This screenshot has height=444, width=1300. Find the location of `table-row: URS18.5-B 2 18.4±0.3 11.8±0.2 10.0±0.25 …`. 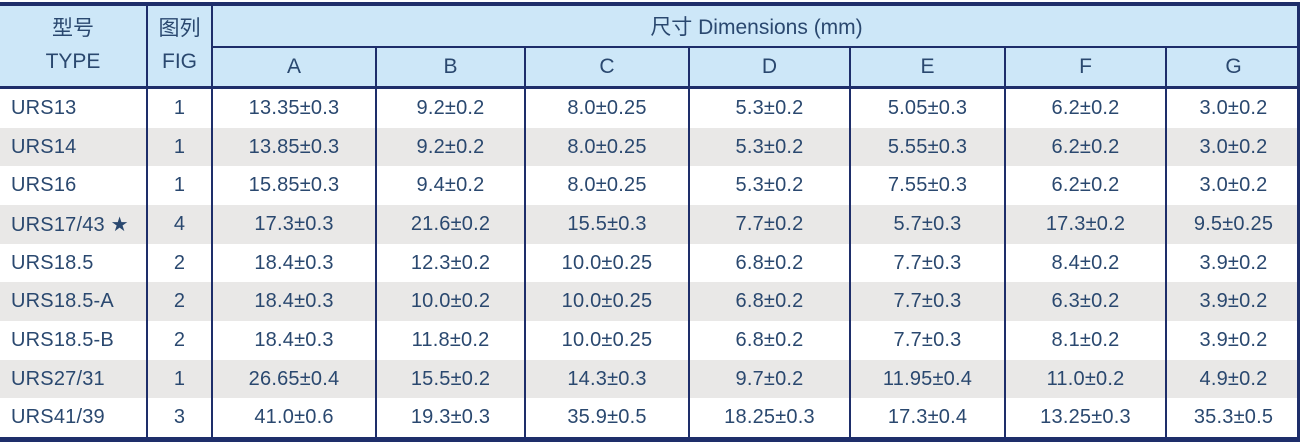

table-row: URS18.5-B 2 18.4±0.3 11.8±0.2 10.0±0.25 … is located at coordinates (650, 340).